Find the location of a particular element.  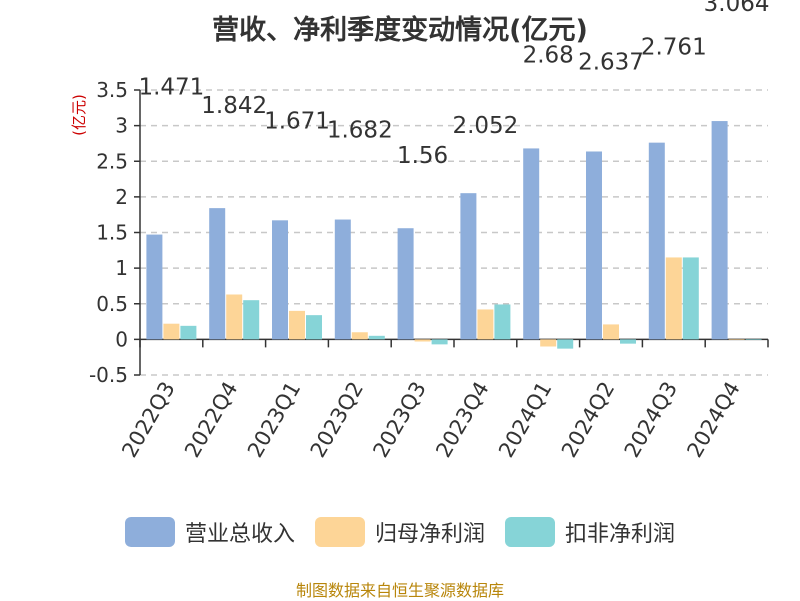

data-label: 3.064 is located at coordinates (737, 8).